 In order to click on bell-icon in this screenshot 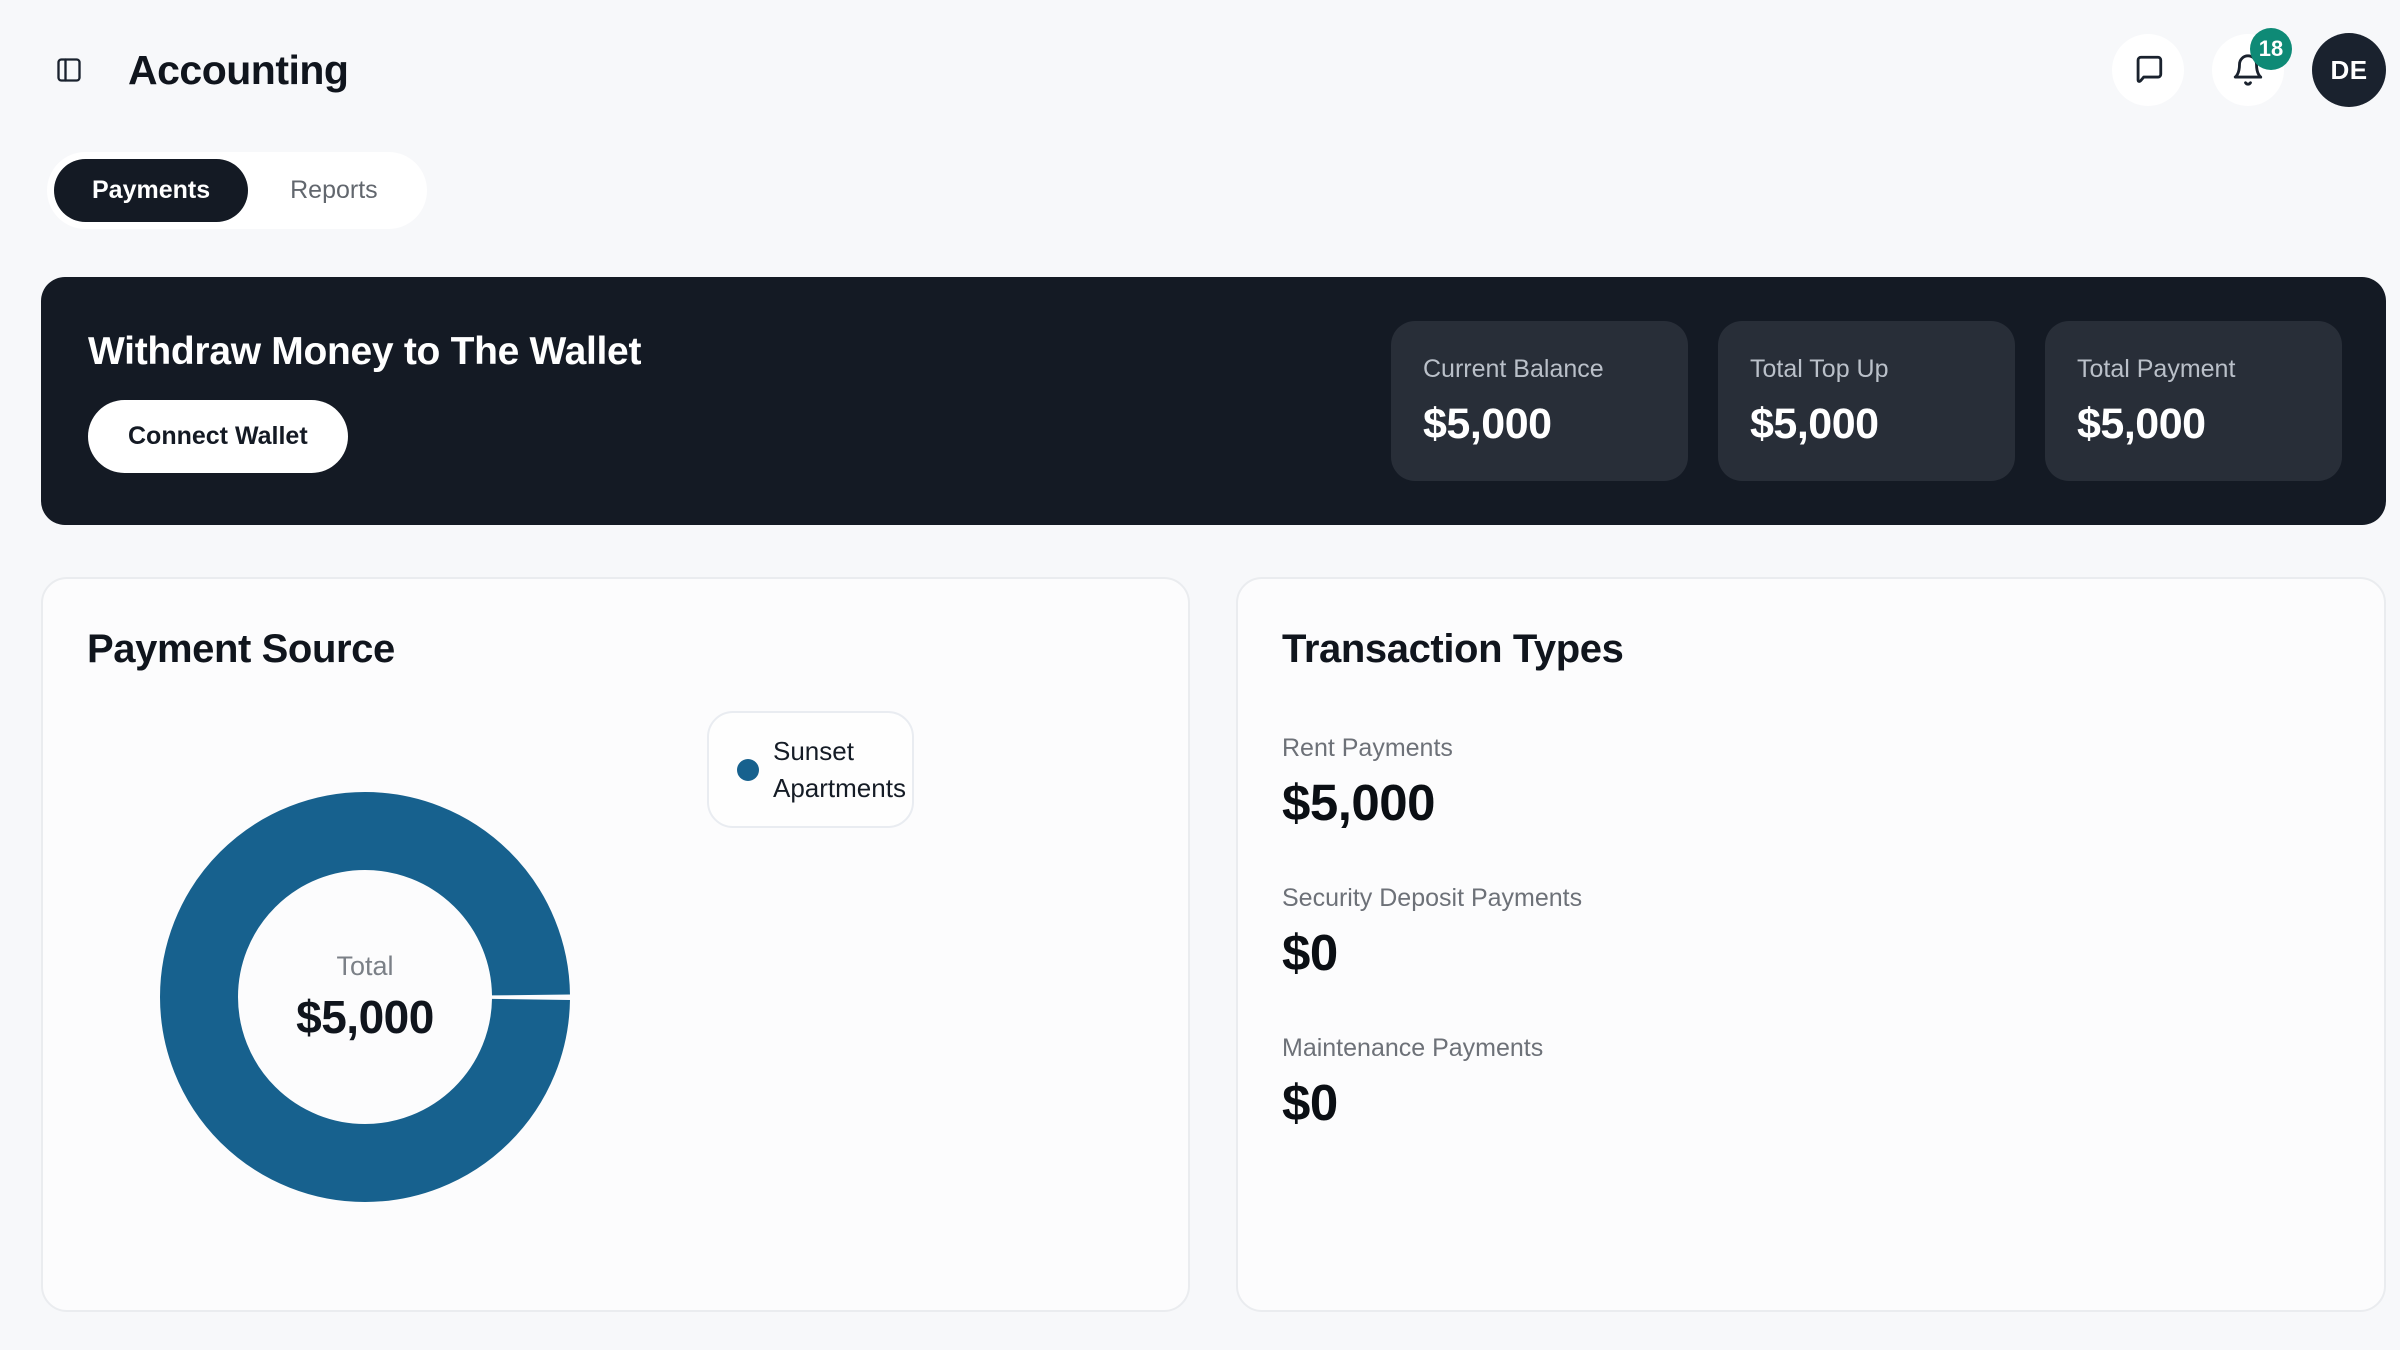, I will do `click(2248, 70)`.